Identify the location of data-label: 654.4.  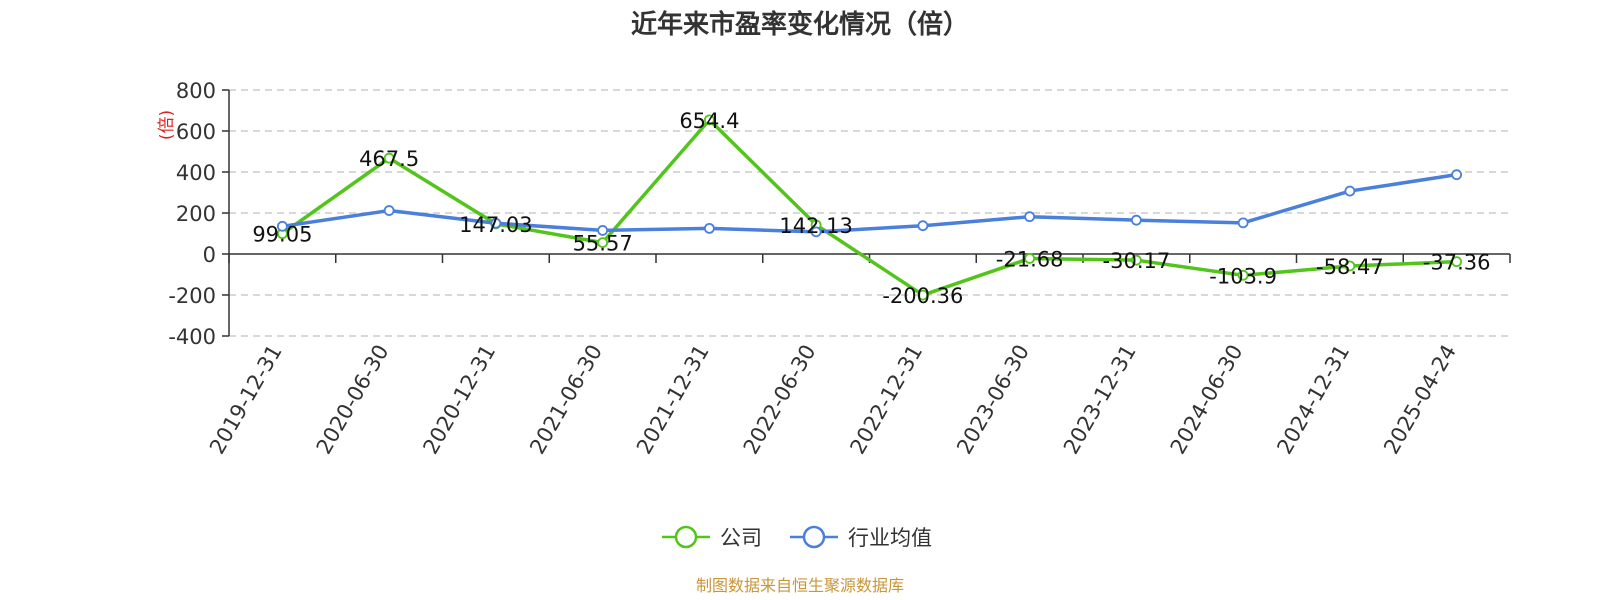
(709, 121).